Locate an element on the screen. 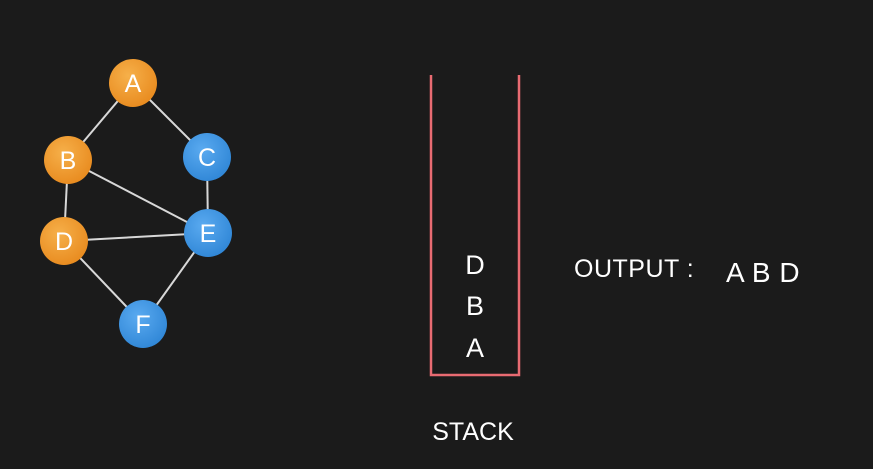 The width and height of the screenshot is (873, 469). node-f: F is located at coordinates (143, 324).